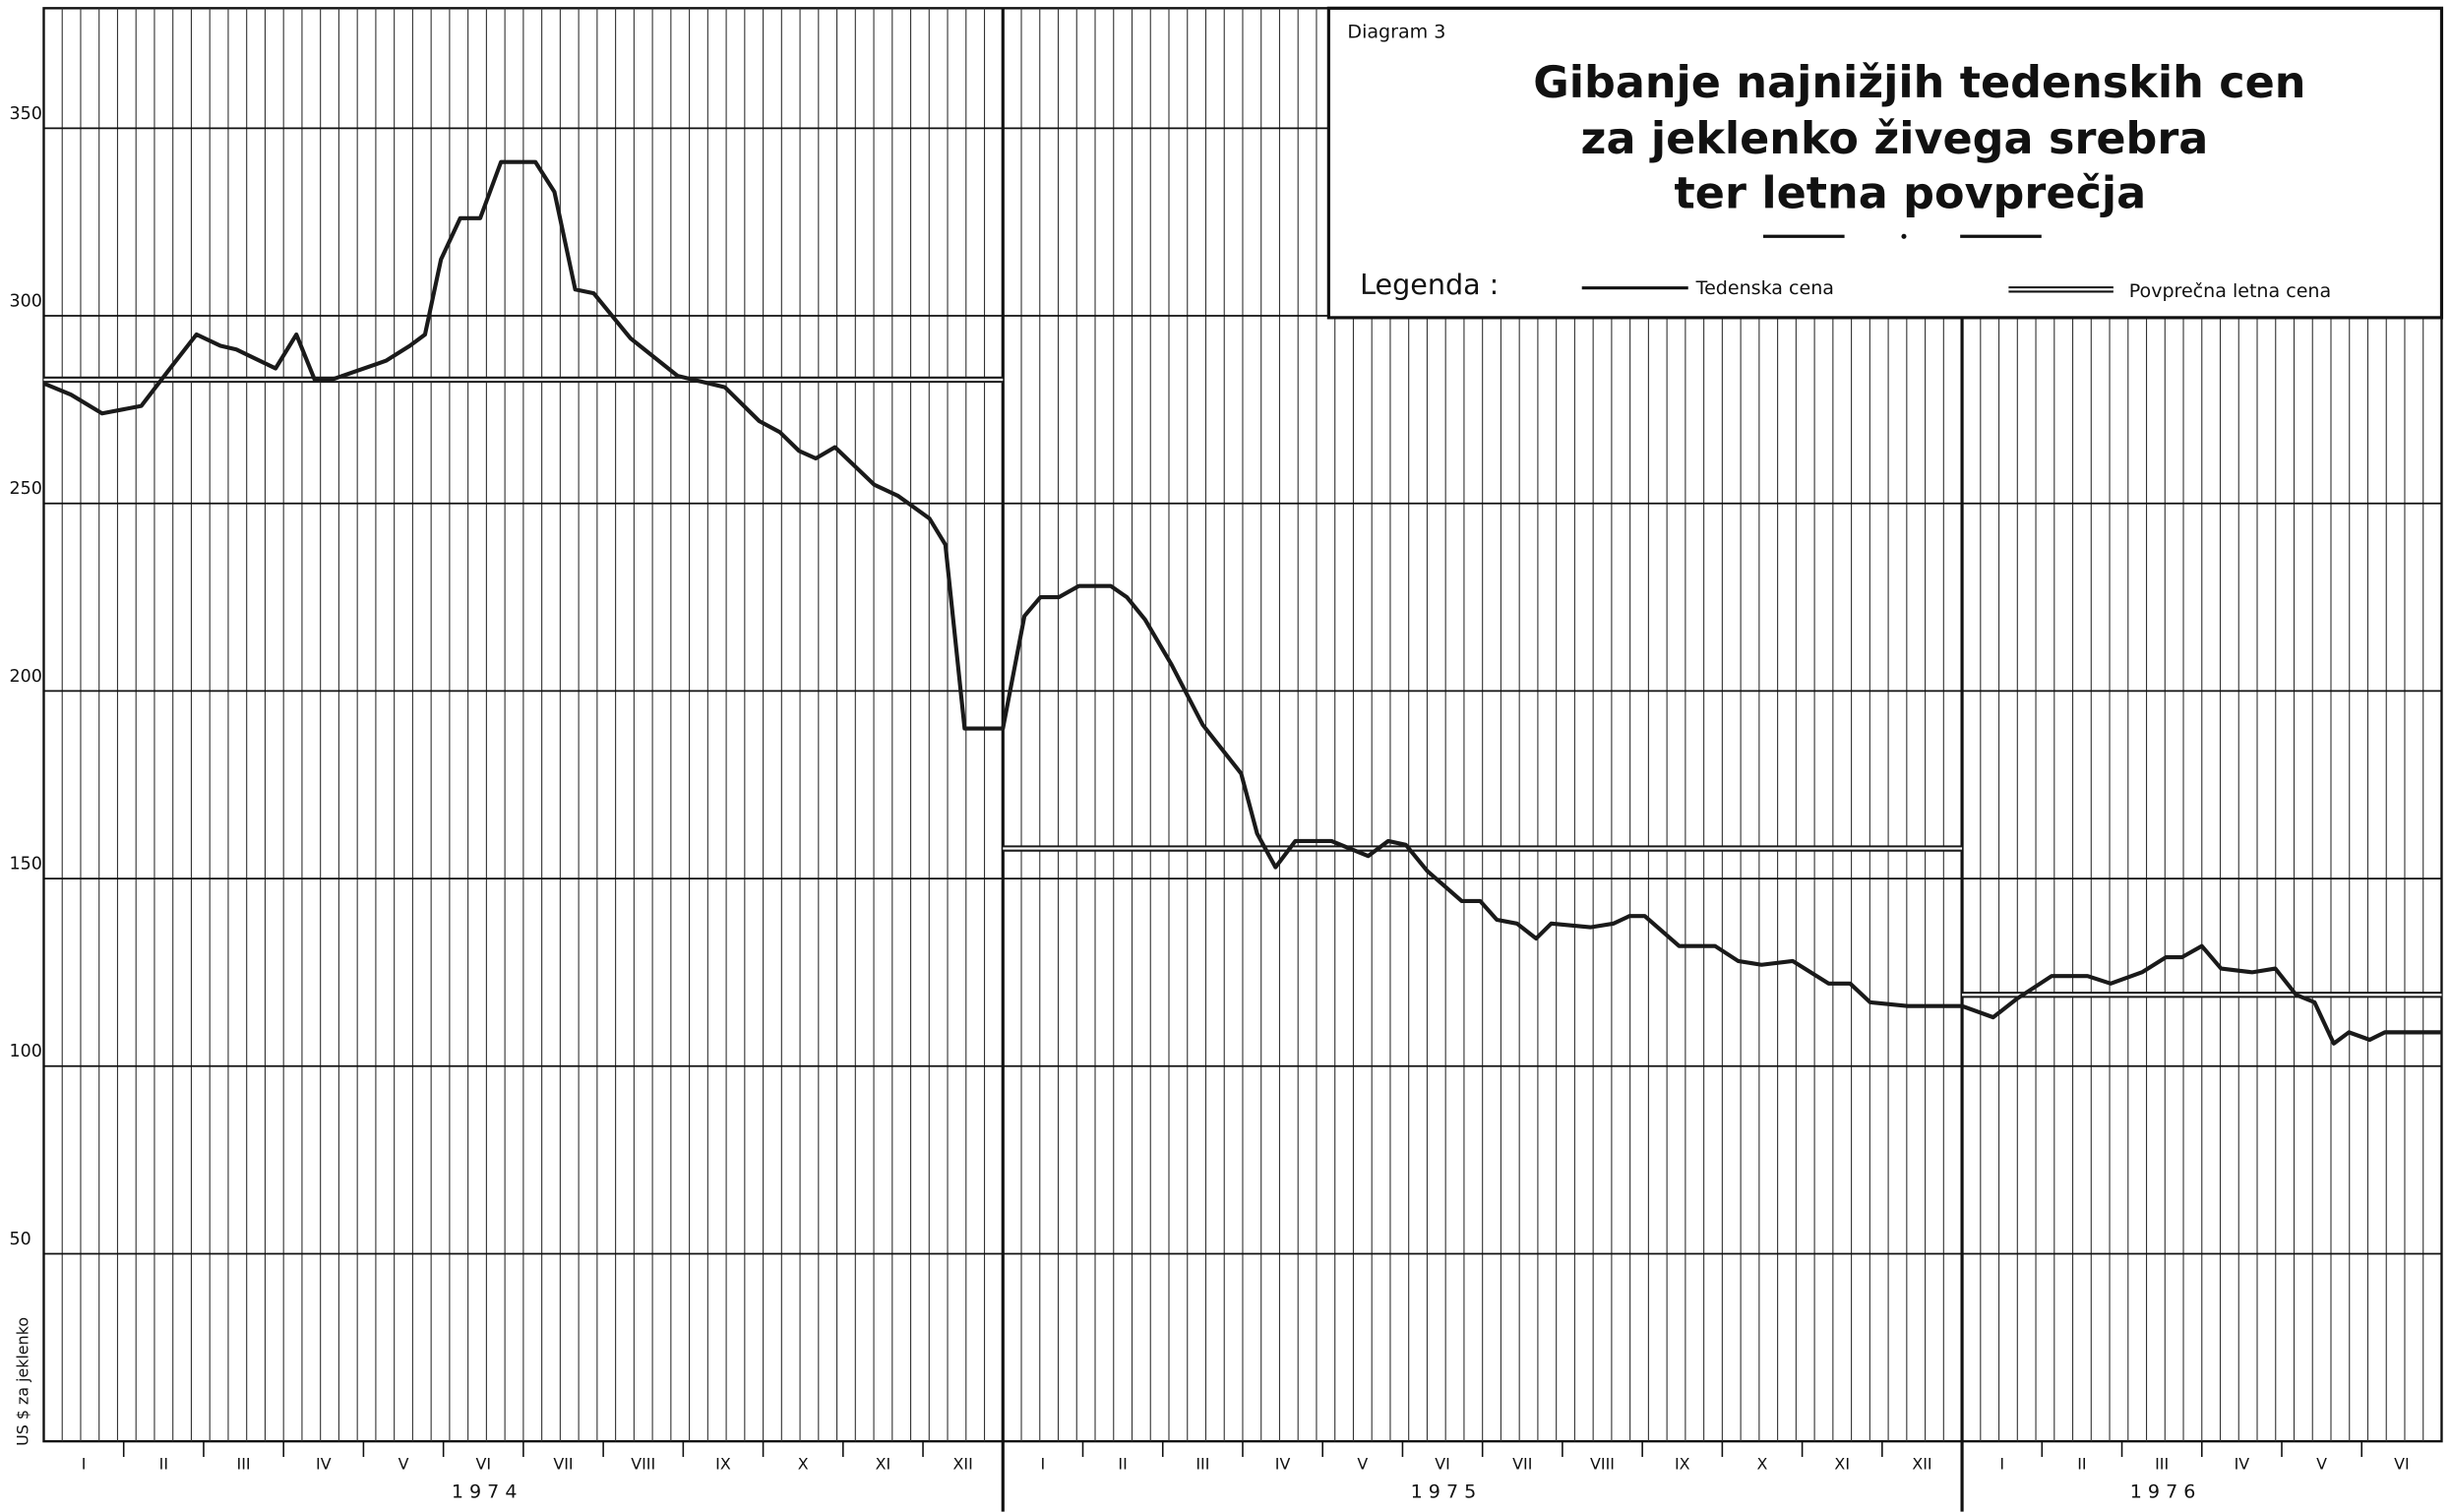 The height and width of the screenshot is (1512, 2451). Describe the element at coordinates (23, 1381) in the screenshot. I see `y-axis-label: US $ za jeklenko` at that location.